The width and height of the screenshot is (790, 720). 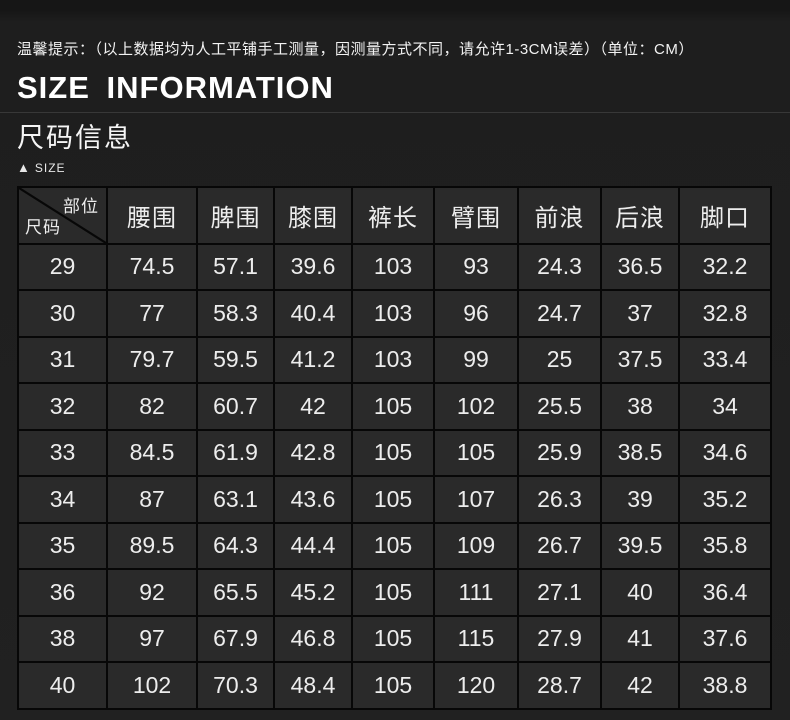 What do you see at coordinates (476, 215) in the screenshot?
I see `column-header: 臂围` at bounding box center [476, 215].